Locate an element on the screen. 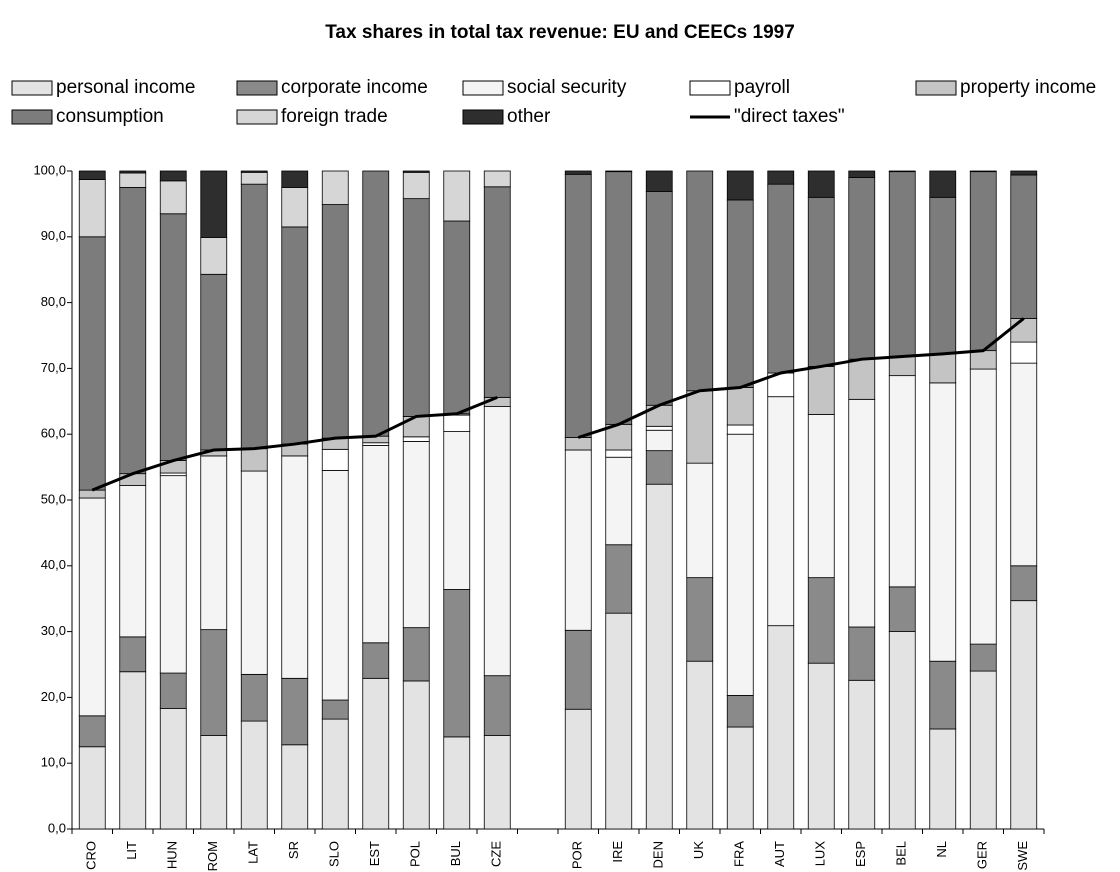 Image resolution: width=1120 pixels, height=872 pixels. legend-label: consumption is located at coordinates (110, 116).